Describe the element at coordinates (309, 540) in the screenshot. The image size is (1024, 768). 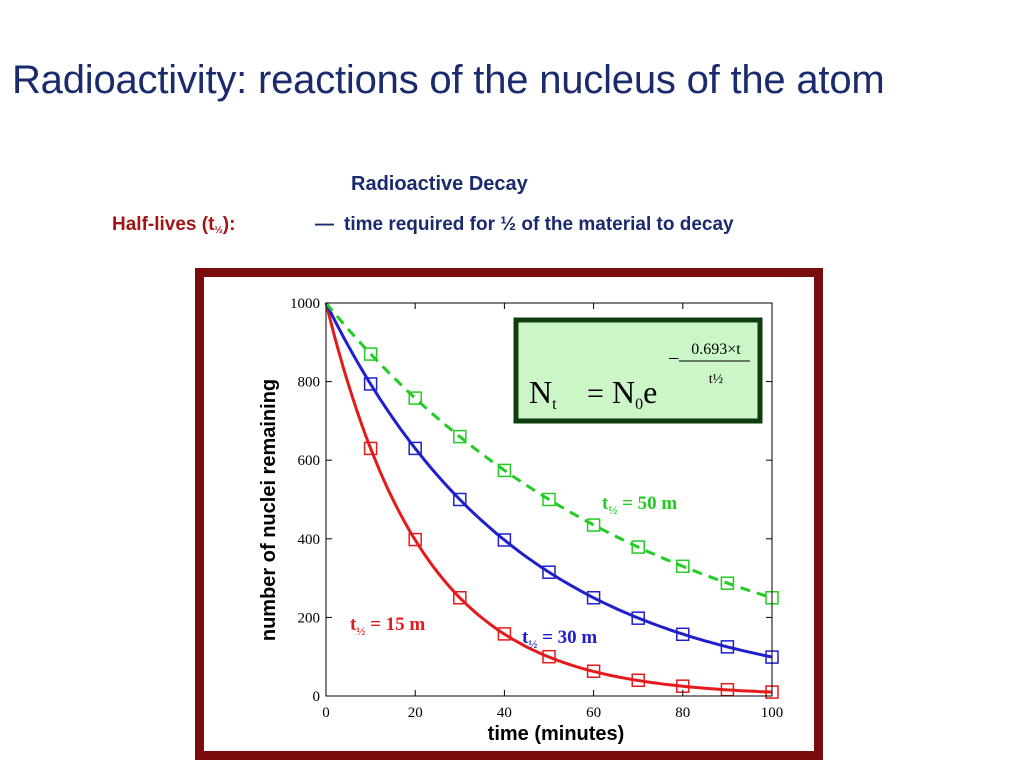
I see `y-tick-label: 400` at that location.